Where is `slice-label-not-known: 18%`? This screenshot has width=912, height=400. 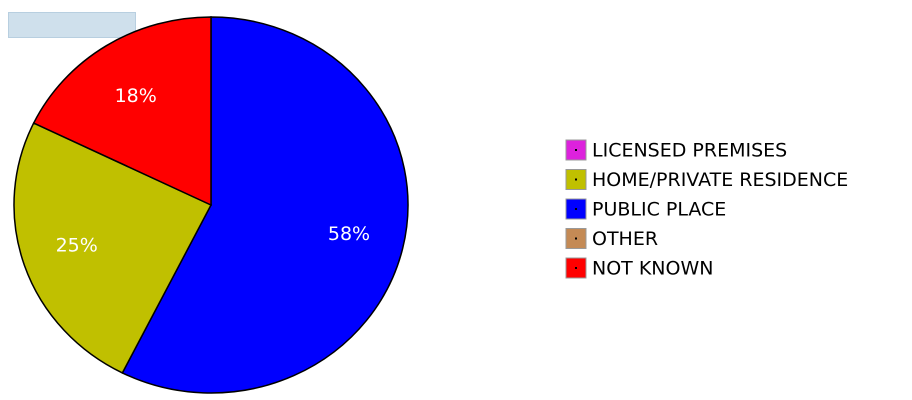
slice-label-not-known: 18% is located at coordinates (136, 96).